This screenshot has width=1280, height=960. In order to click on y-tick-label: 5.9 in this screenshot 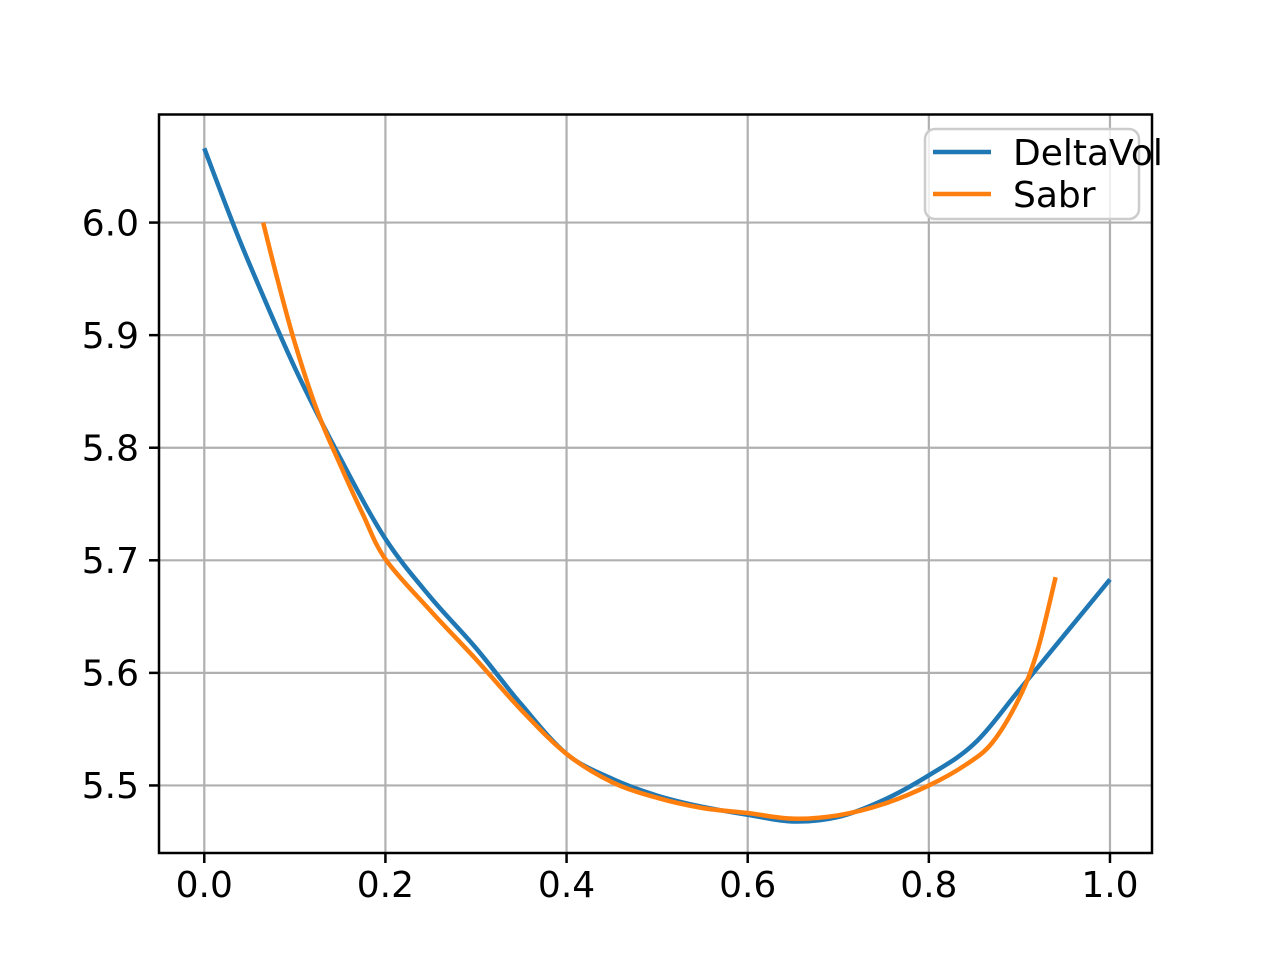, I will do `click(110, 336)`.